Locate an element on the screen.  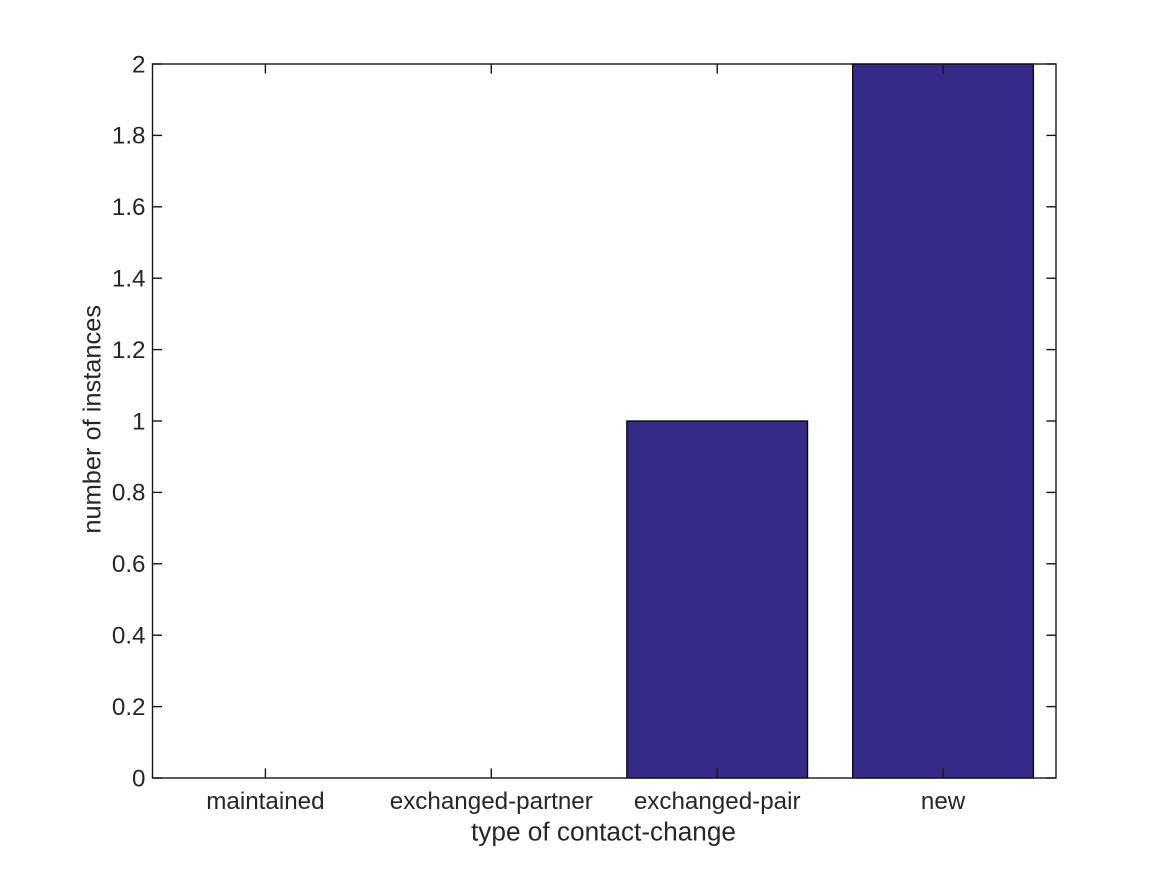
svg-text: 1.4 is located at coordinates (129, 279).